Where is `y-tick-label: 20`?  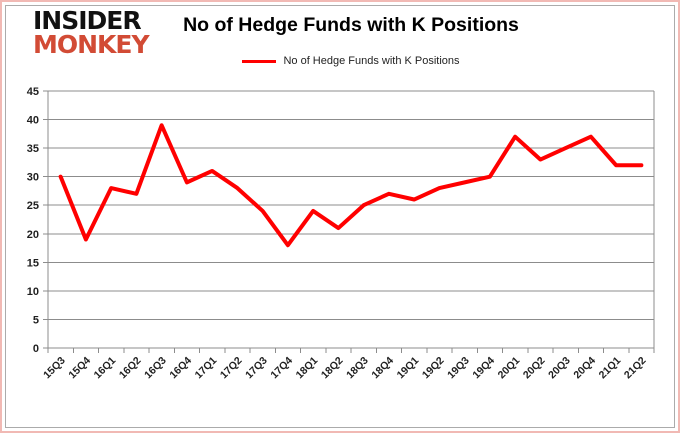 y-tick-label: 20 is located at coordinates (33, 235).